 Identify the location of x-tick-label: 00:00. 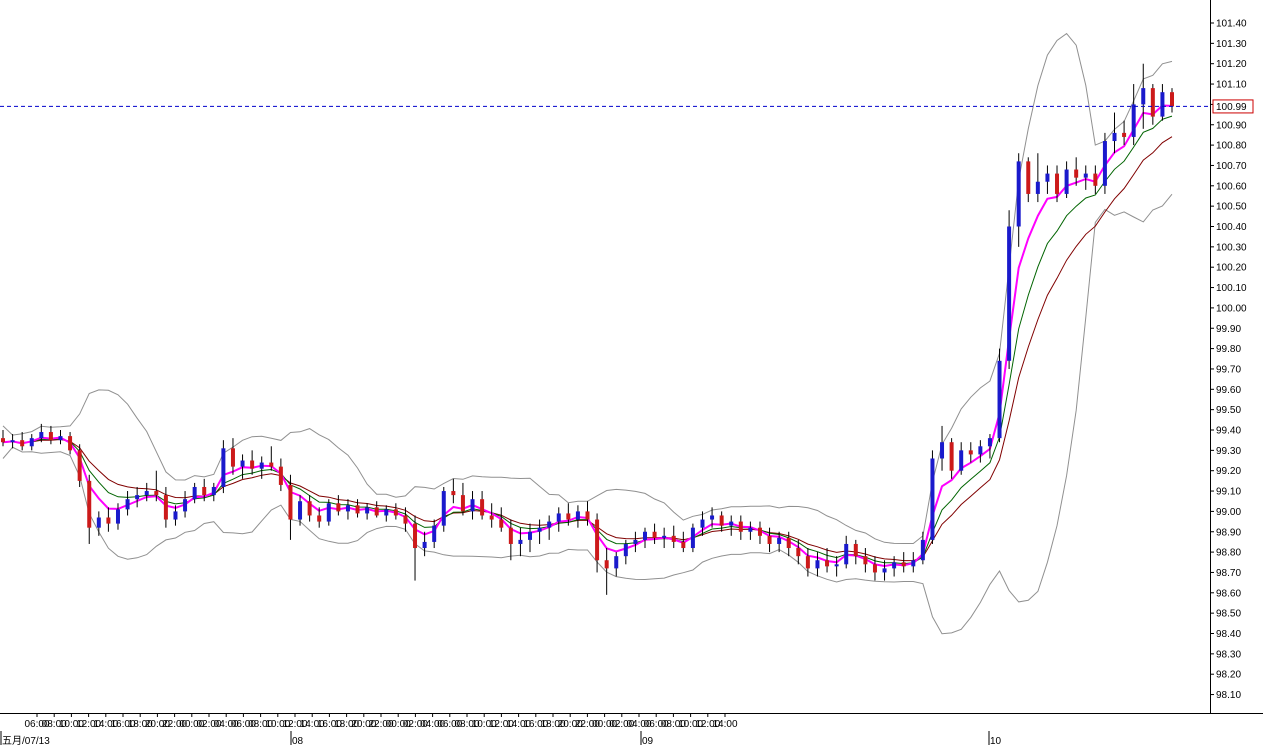
(191, 724).